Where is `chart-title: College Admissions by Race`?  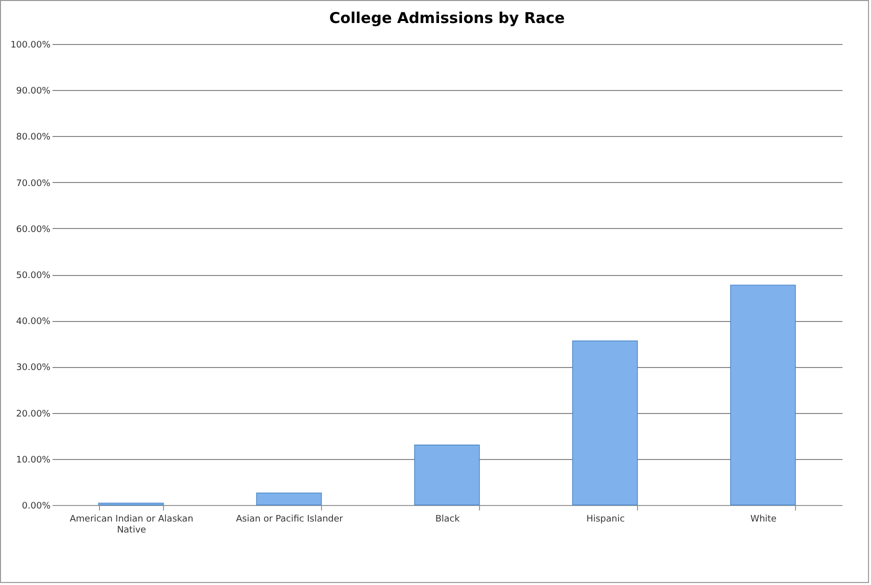
chart-title: College Admissions by Race is located at coordinates (447, 18).